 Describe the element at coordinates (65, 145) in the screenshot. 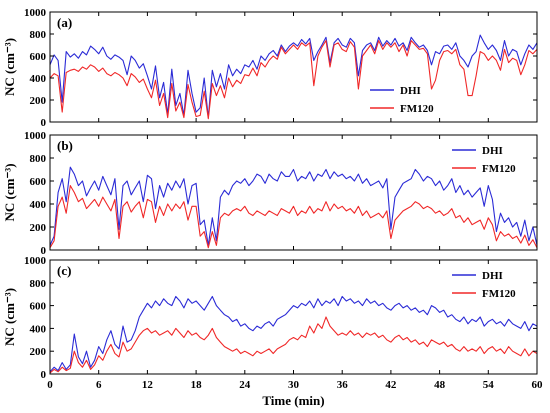

I see `panel-label: (b)` at that location.